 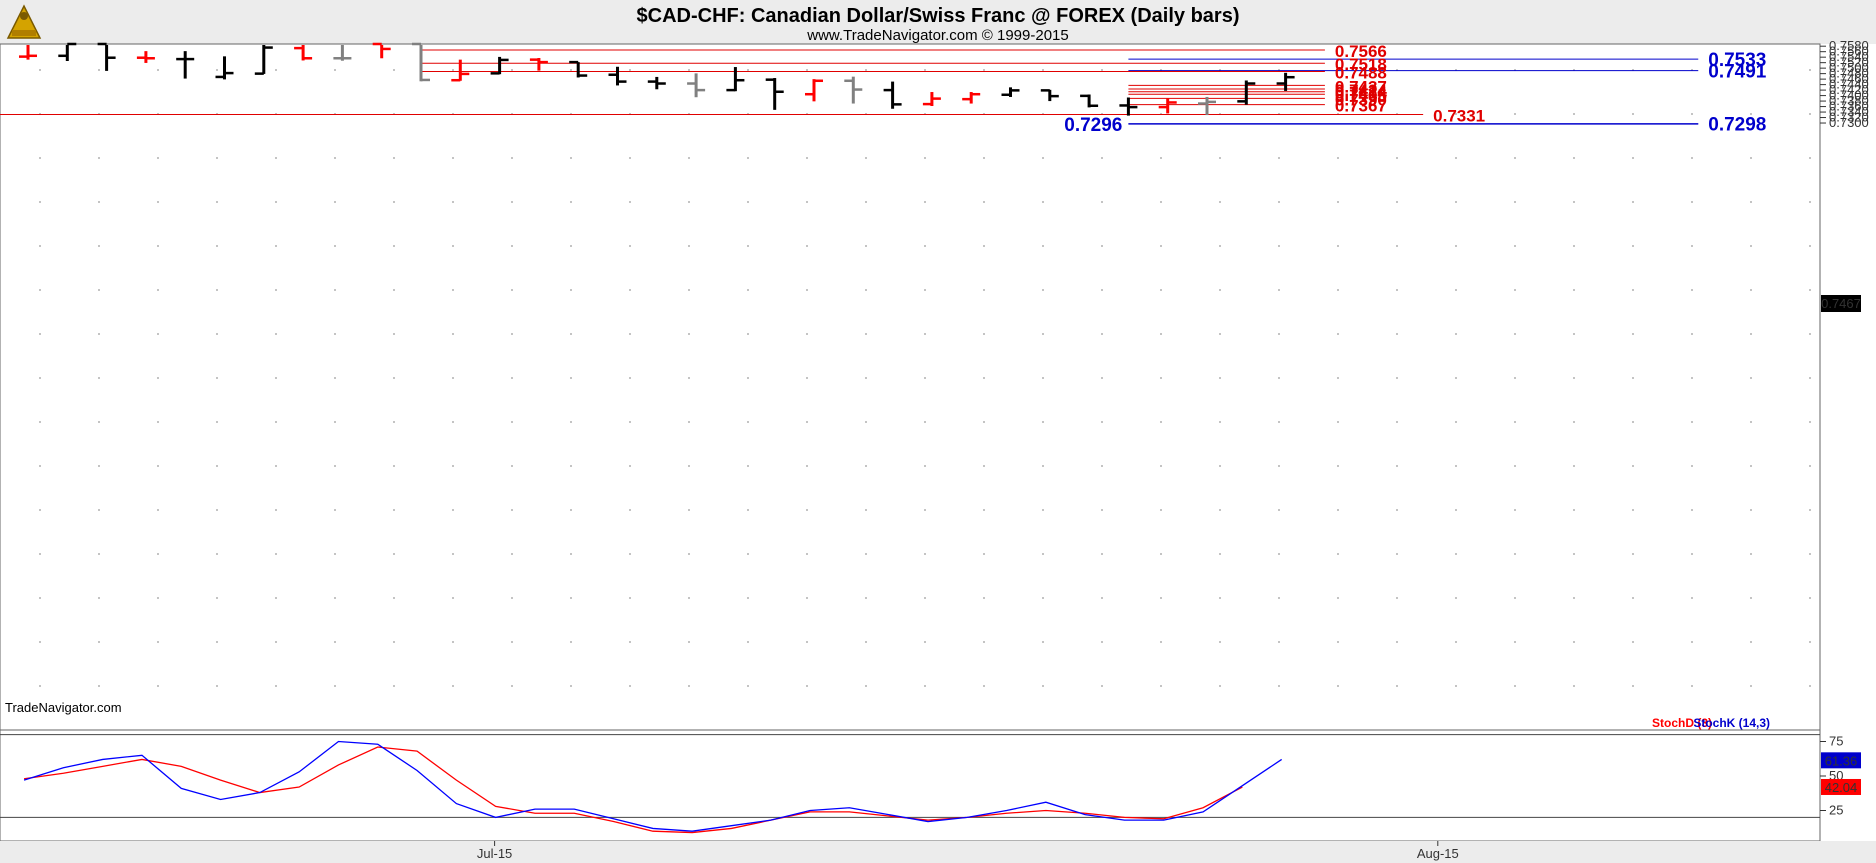 What do you see at coordinates (1841, 760) in the screenshot?
I see `stochk-last-badge: 61.36` at bounding box center [1841, 760].